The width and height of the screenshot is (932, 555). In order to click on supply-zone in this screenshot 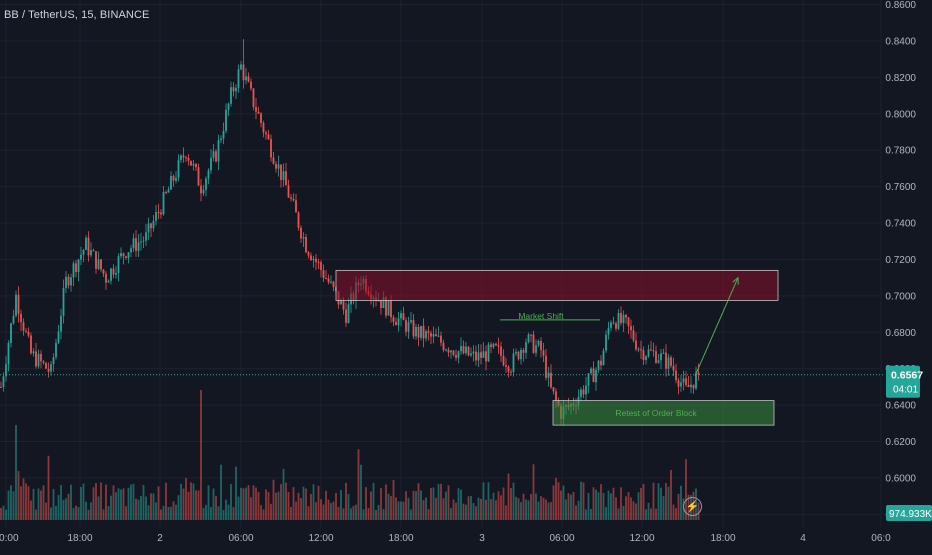, I will do `click(557, 285)`.